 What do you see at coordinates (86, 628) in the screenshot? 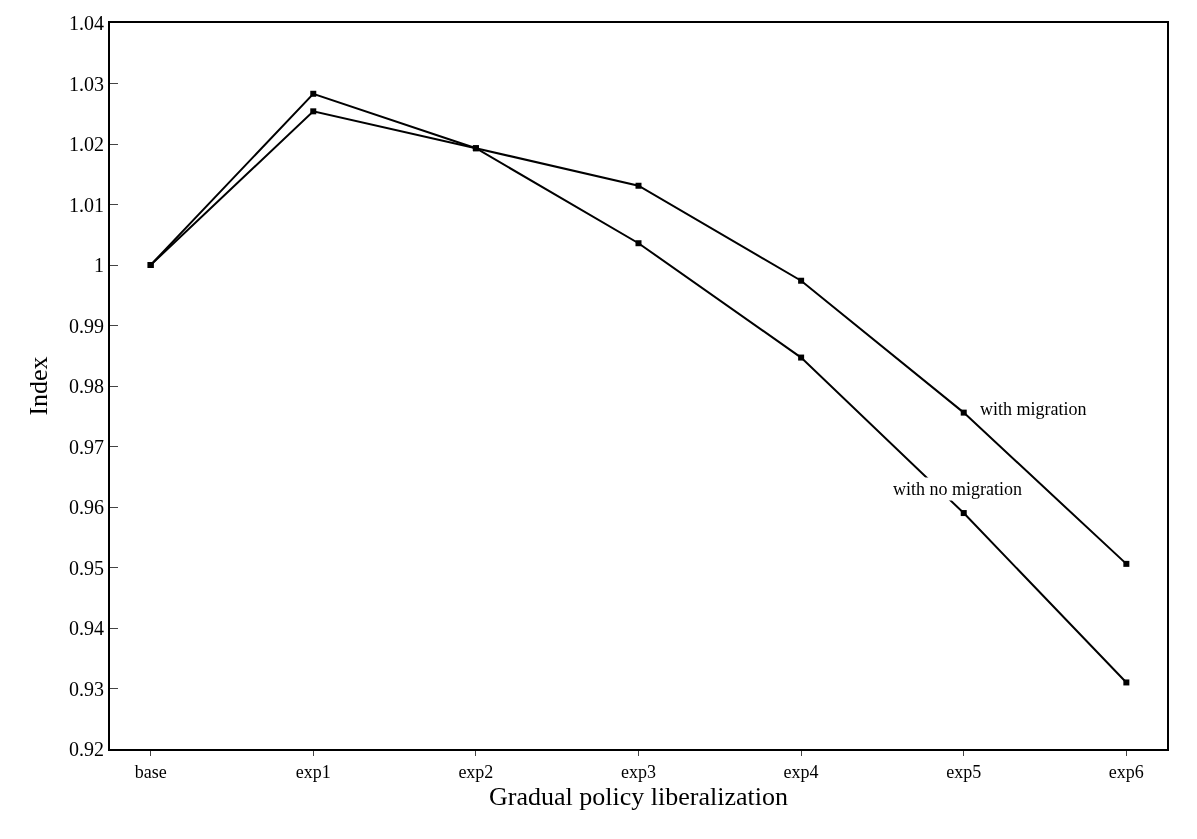
I see `y-tick-label: 0.94` at bounding box center [86, 628].